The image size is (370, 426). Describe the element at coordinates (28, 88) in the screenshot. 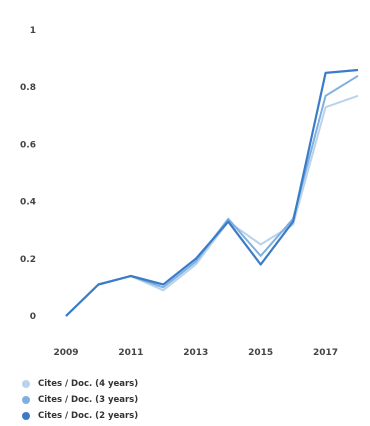

I see `y-tick-label: 0.8` at that location.